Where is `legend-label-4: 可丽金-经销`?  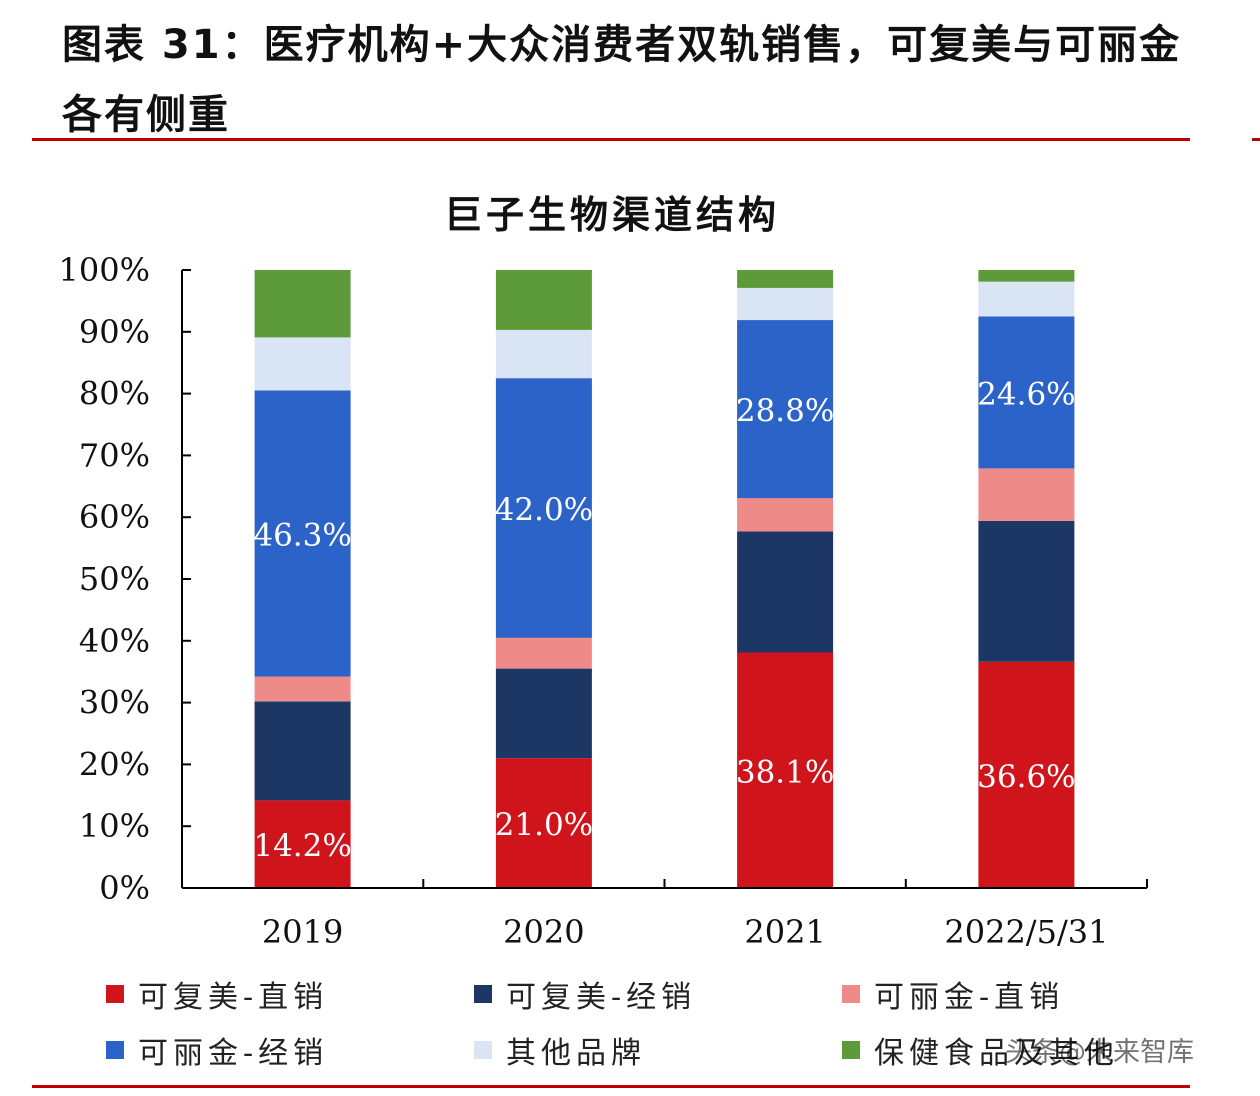 legend-label-4: 可丽金-经销 is located at coordinates (233, 1053).